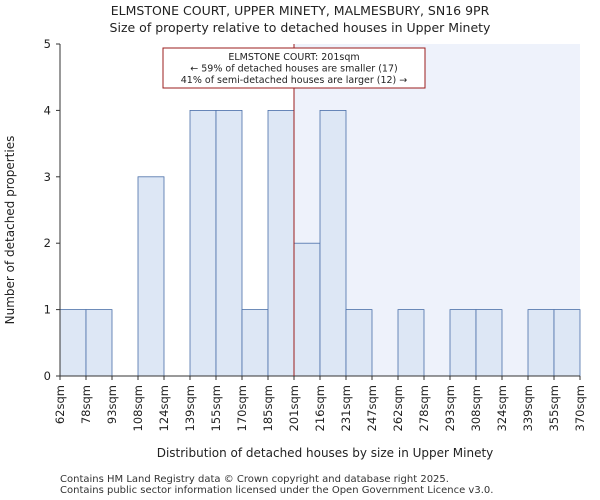 This screenshot has height=500, width=600. I want to click on x-tick-label-324sqm: 324sqm, so click(502, 408).